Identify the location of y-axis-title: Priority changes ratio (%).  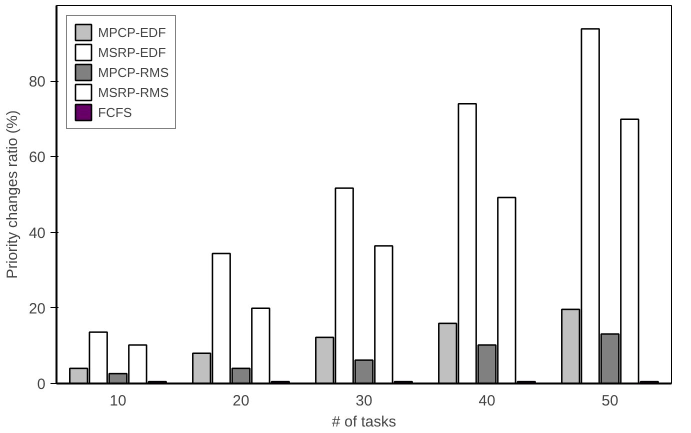
(12, 194).